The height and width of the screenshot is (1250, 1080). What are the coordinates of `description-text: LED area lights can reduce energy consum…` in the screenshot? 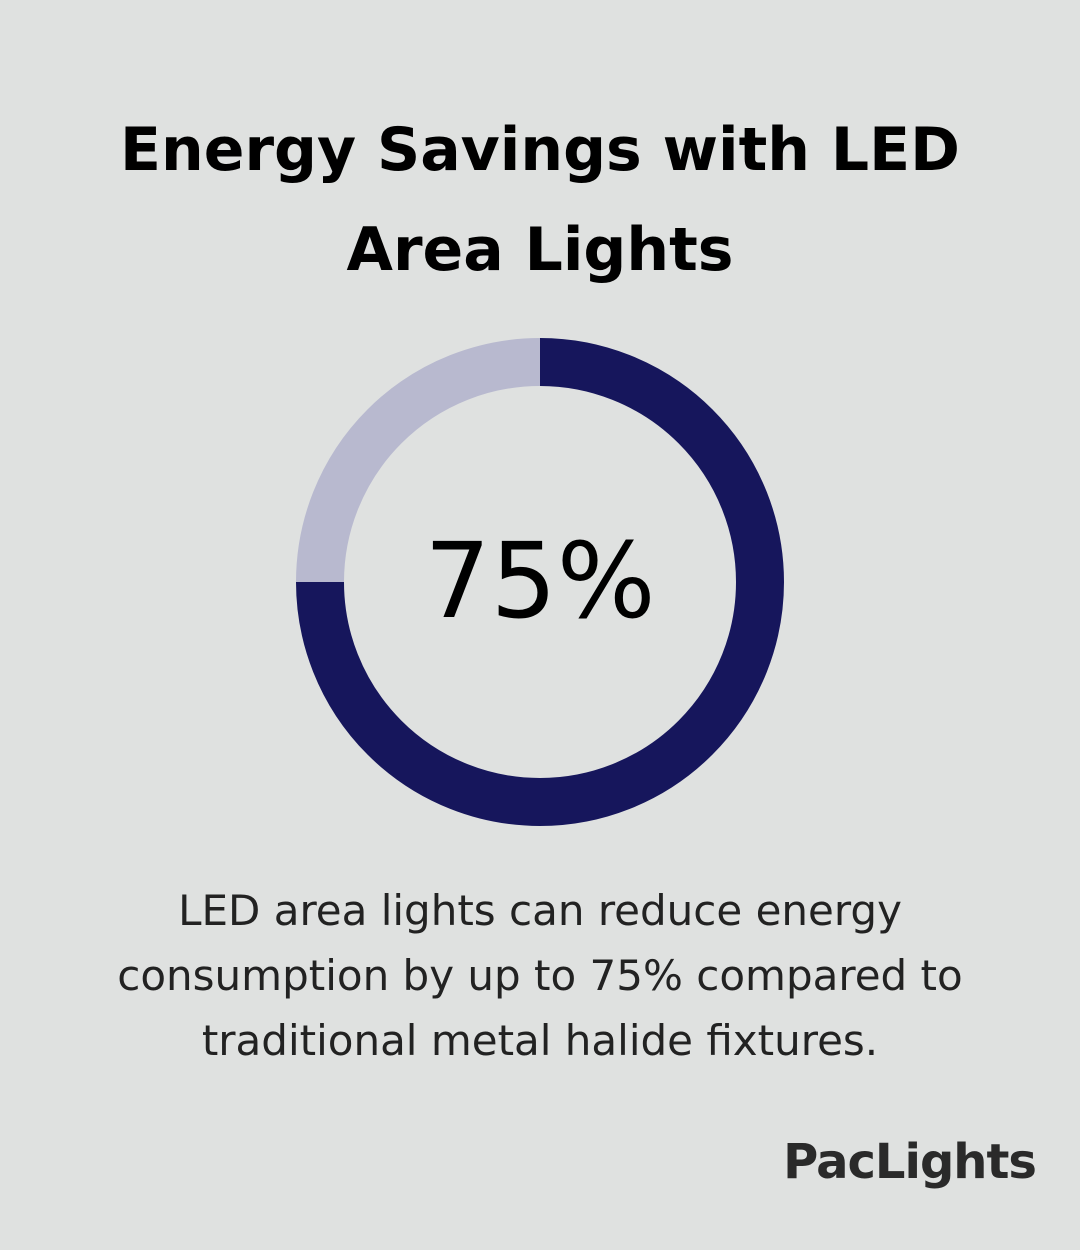 It's located at (540, 975).